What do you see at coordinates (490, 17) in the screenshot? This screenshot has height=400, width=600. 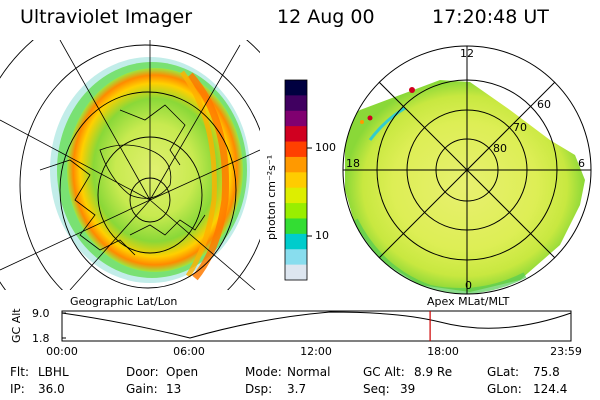 I see `time-label: 17:20:48 UT` at bounding box center [490, 17].